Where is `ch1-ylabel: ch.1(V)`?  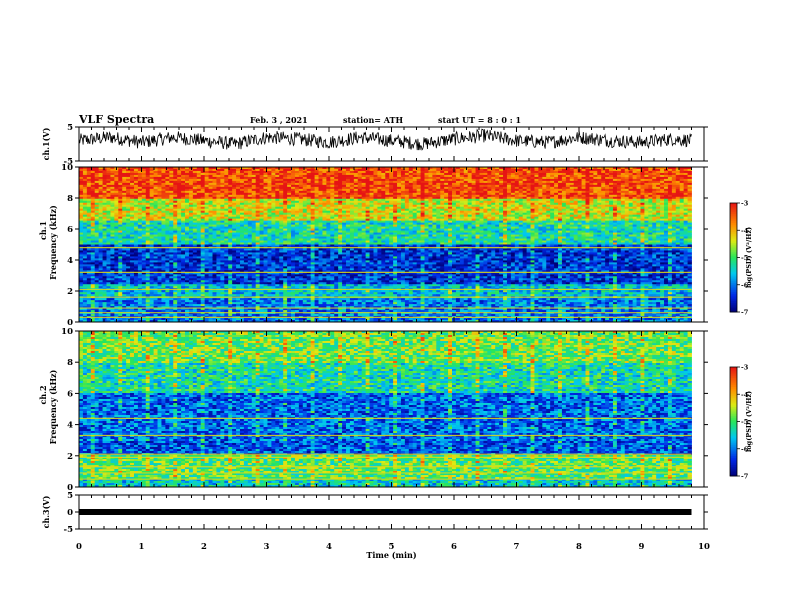 ch1-ylabel: ch.1(V) is located at coordinates (46, 143).